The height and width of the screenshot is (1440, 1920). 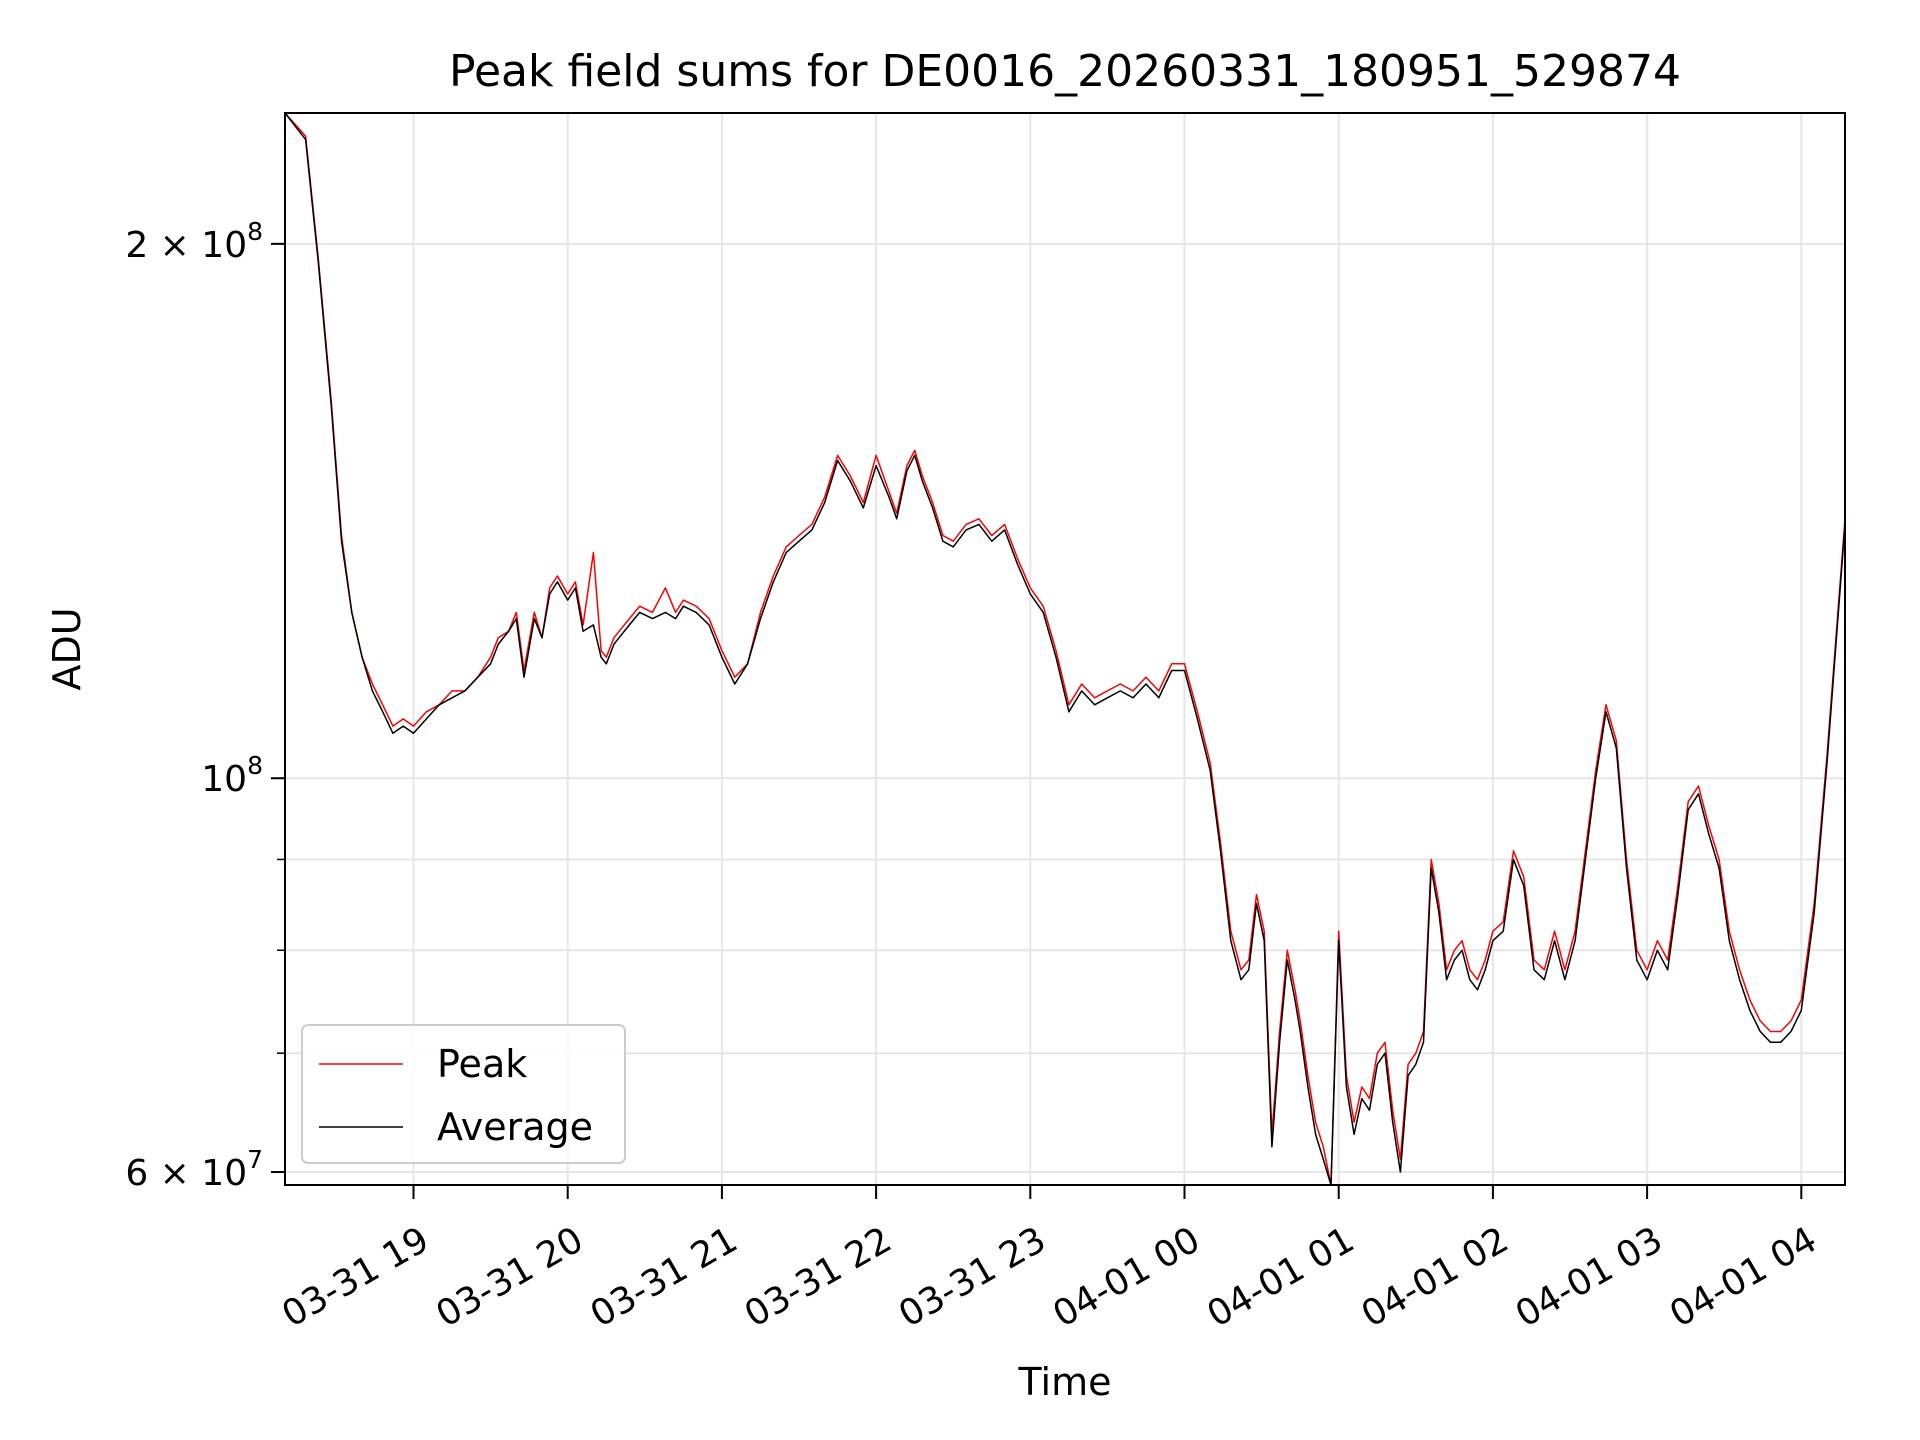 I want to click on legend-label-average: Average, so click(x=515, y=1127).